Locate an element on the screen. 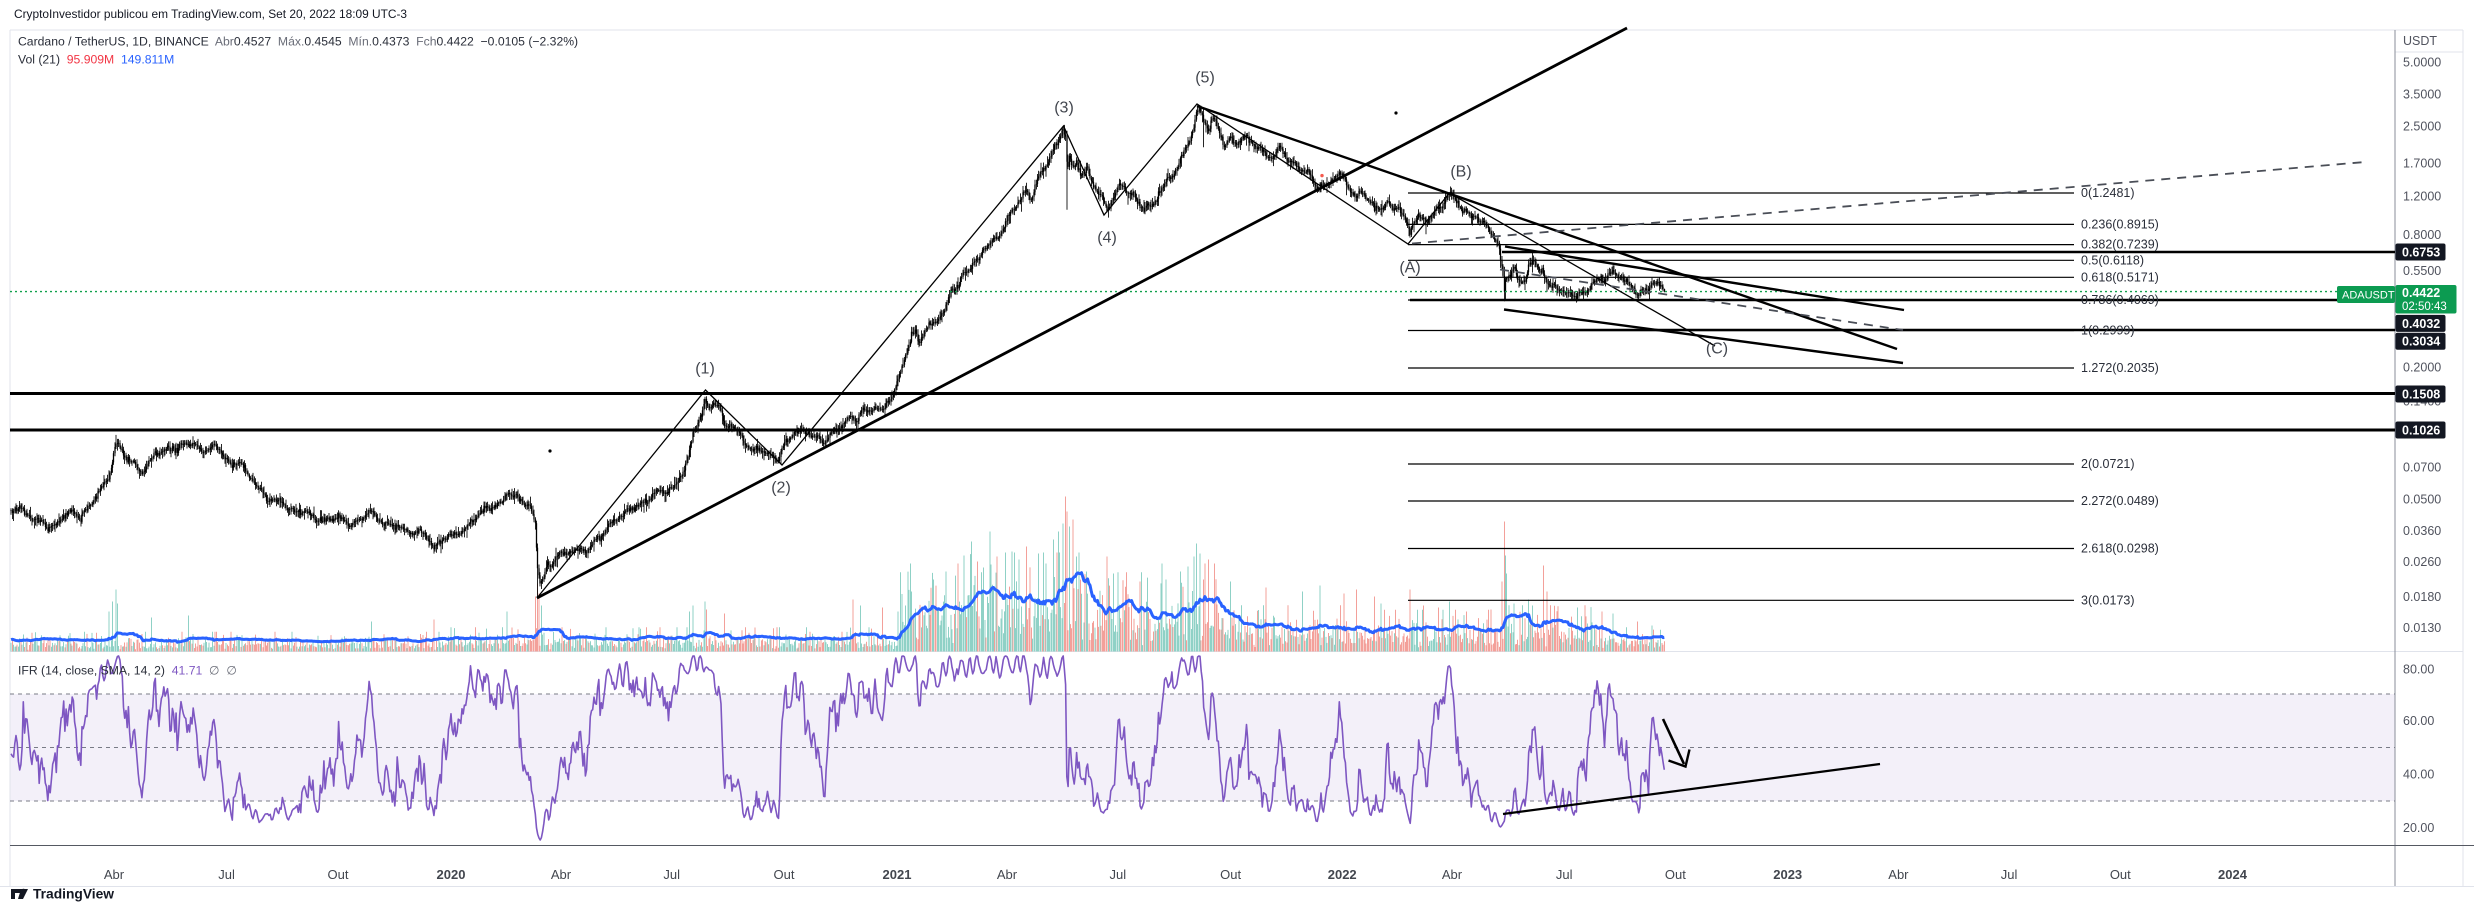 The height and width of the screenshot is (916, 2474). svg-text: 0.6753 is located at coordinates (2421, 253).